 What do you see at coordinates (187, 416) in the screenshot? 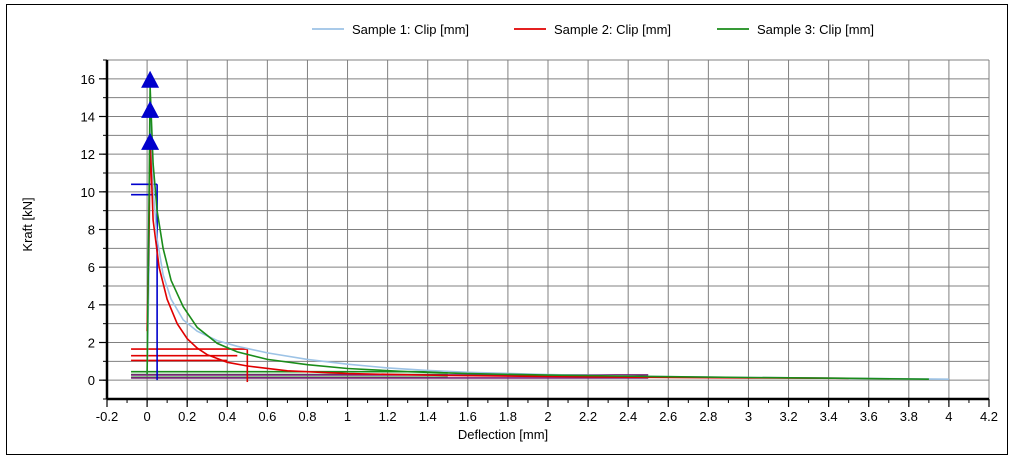
I see `x-tick-label: 0.2` at bounding box center [187, 416].